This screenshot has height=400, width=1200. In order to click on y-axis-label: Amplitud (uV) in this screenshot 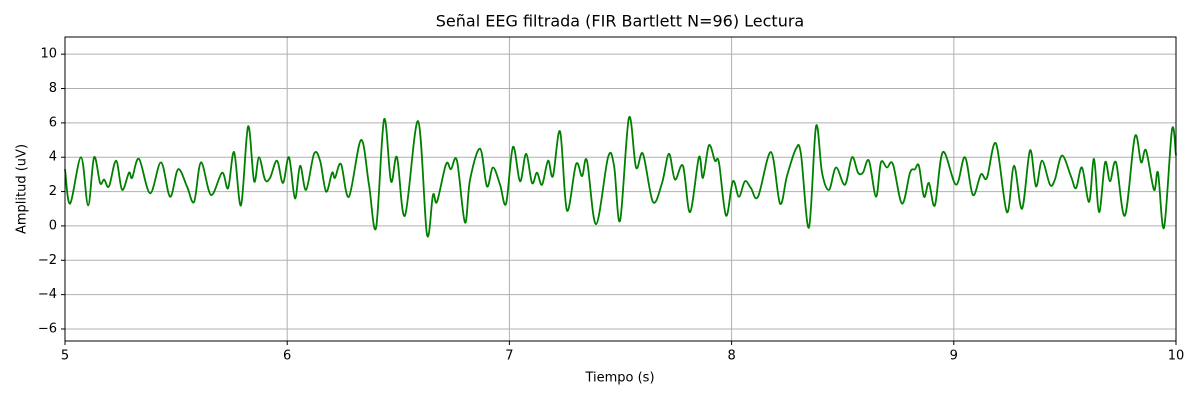, I will do `click(22, 189)`.